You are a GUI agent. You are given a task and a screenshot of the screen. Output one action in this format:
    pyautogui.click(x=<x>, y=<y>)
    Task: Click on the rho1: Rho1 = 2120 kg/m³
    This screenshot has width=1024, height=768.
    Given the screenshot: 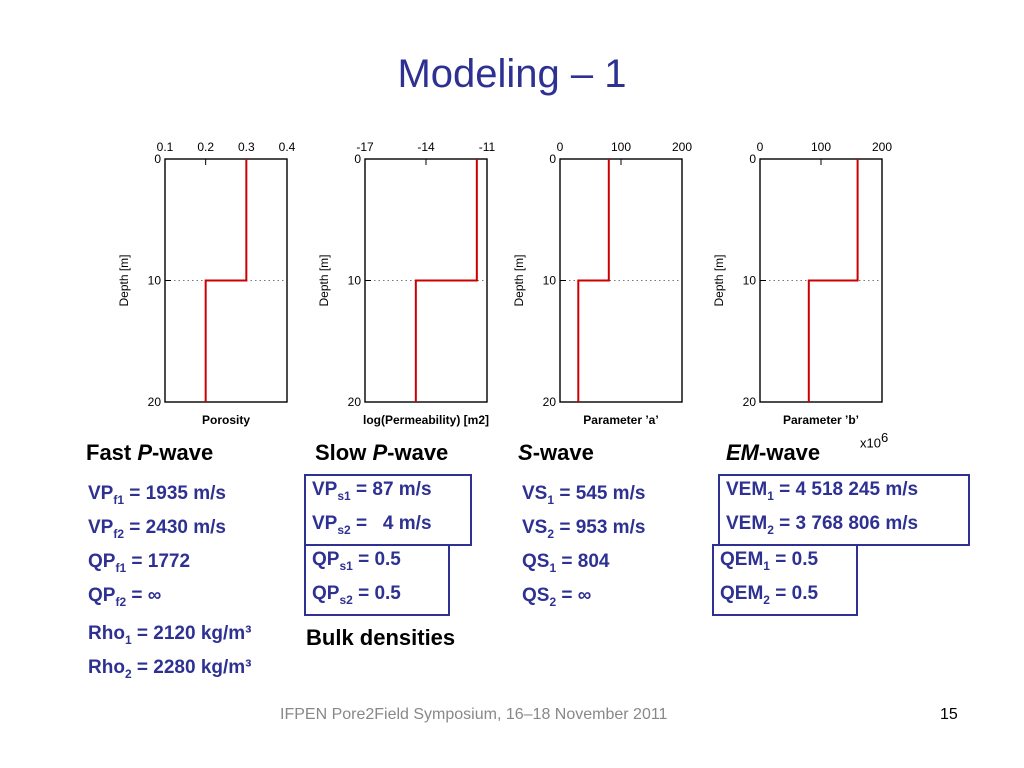 What is the action you would take?
    pyautogui.click(x=170, y=635)
    